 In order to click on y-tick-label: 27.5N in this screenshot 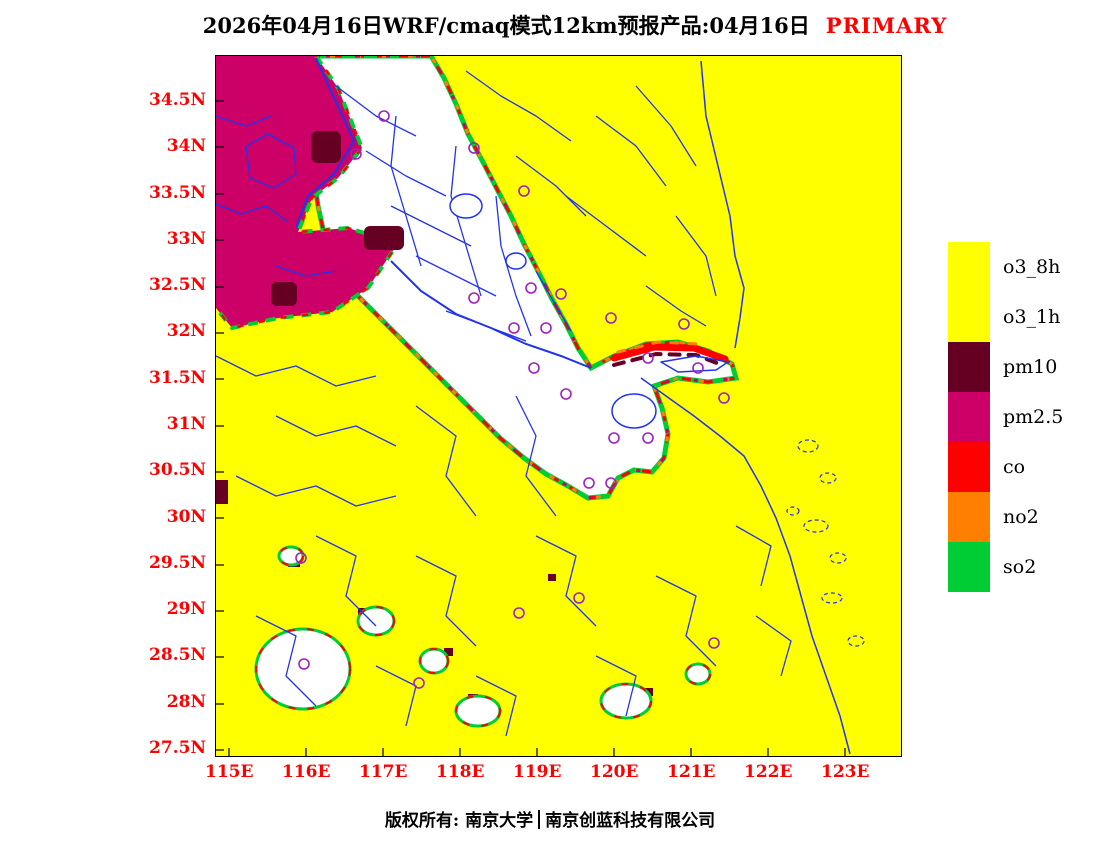, I will do `click(177, 747)`.